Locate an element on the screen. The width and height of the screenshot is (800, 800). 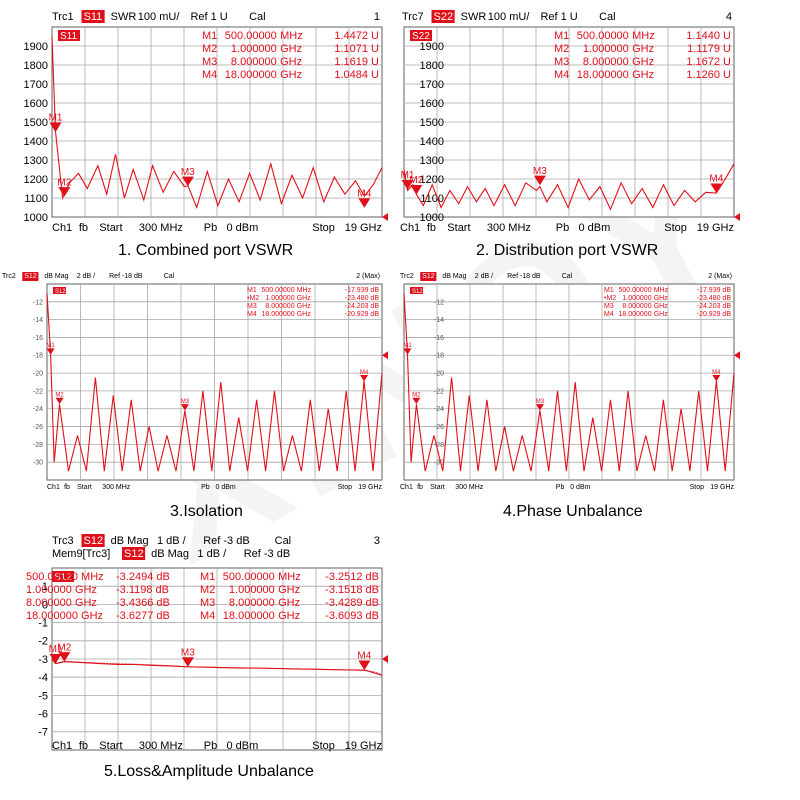
header-field: dB Mag is located at coordinates (170, 554).